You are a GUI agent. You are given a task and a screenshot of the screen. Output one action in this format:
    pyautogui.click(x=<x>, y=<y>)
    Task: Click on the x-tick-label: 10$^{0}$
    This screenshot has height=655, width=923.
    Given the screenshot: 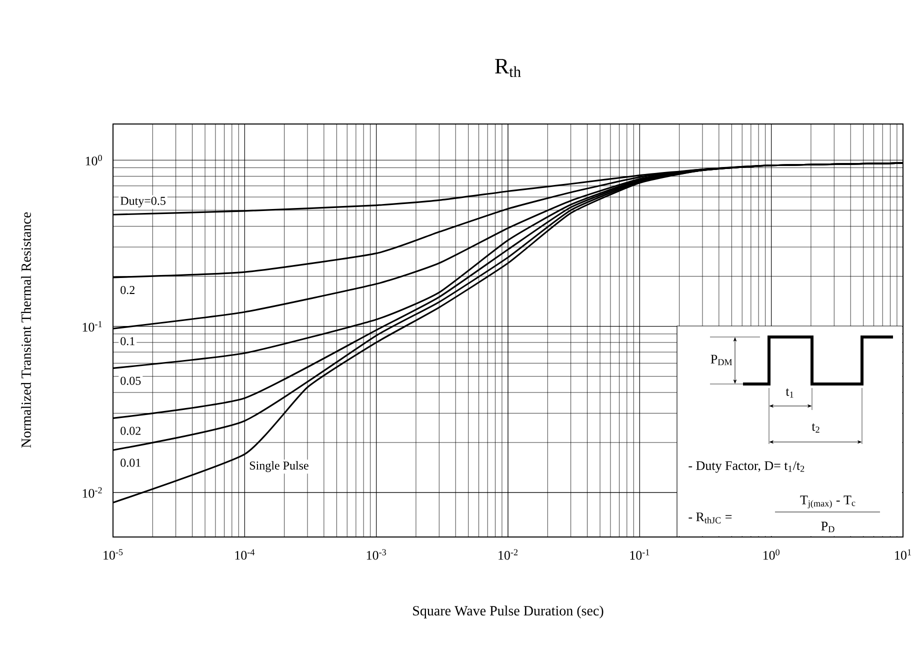 What is the action you would take?
    pyautogui.click(x=771, y=554)
    